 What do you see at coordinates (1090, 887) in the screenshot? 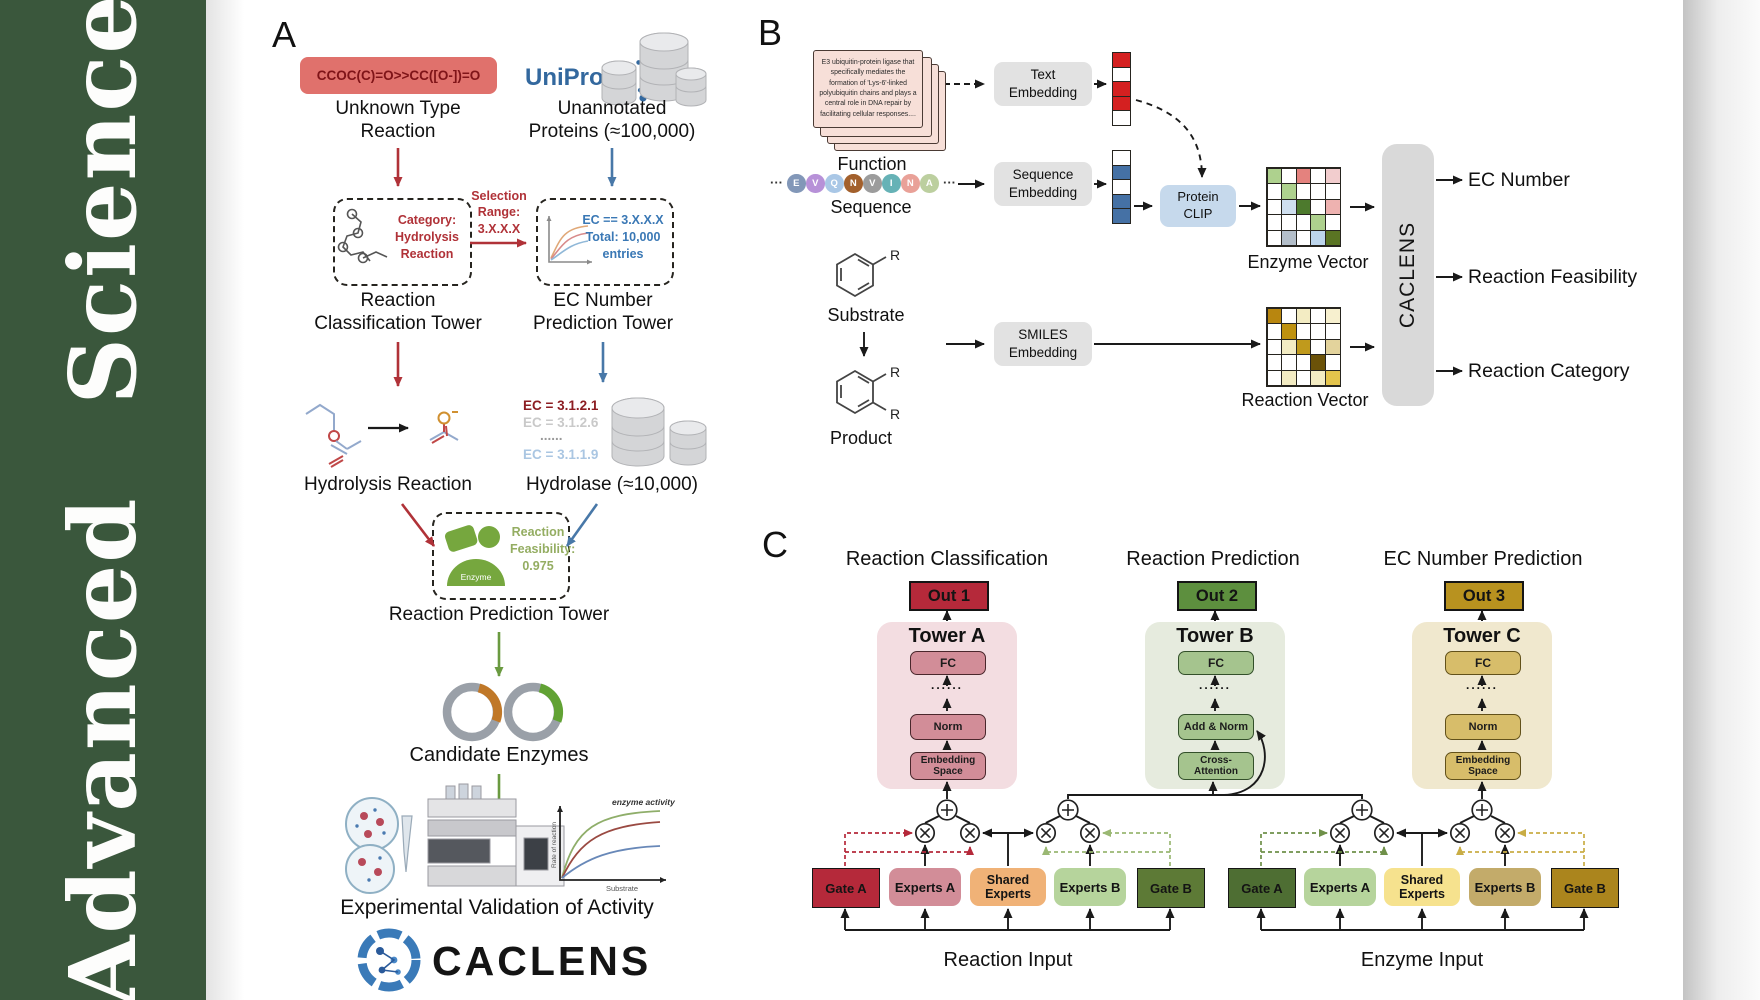
I see `moe-reaction-experts-b: Experts B` at bounding box center [1090, 887].